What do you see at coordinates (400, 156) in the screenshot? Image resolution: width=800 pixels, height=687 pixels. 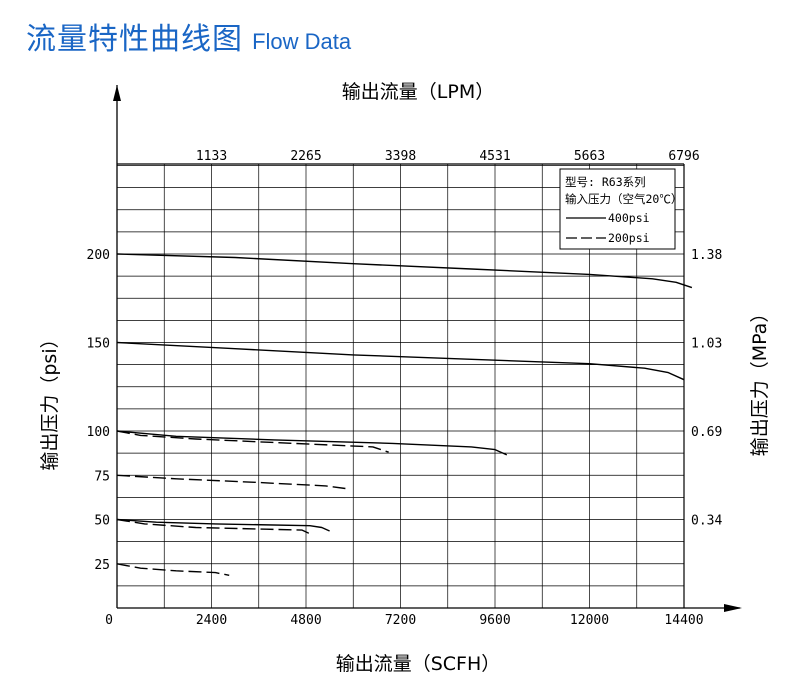 I see `x-tick-top: 3398` at bounding box center [400, 156].